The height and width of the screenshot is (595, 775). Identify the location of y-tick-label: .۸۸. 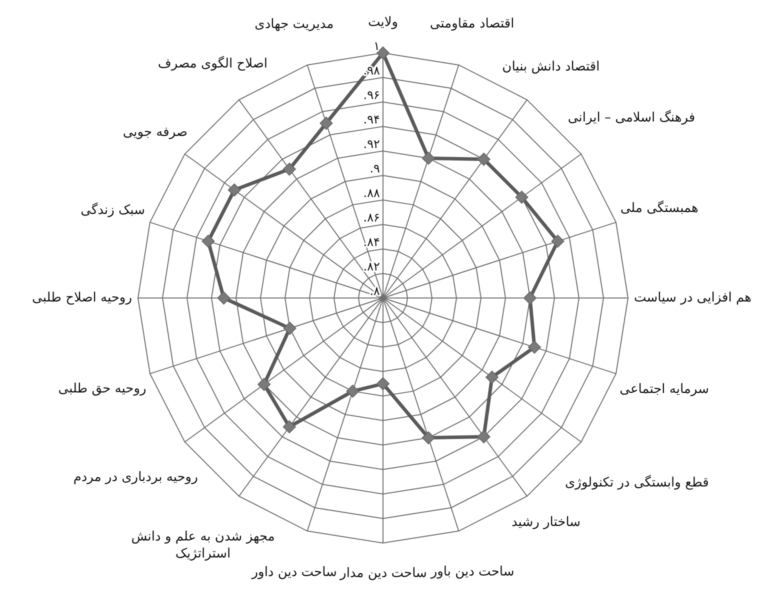
(372, 193).